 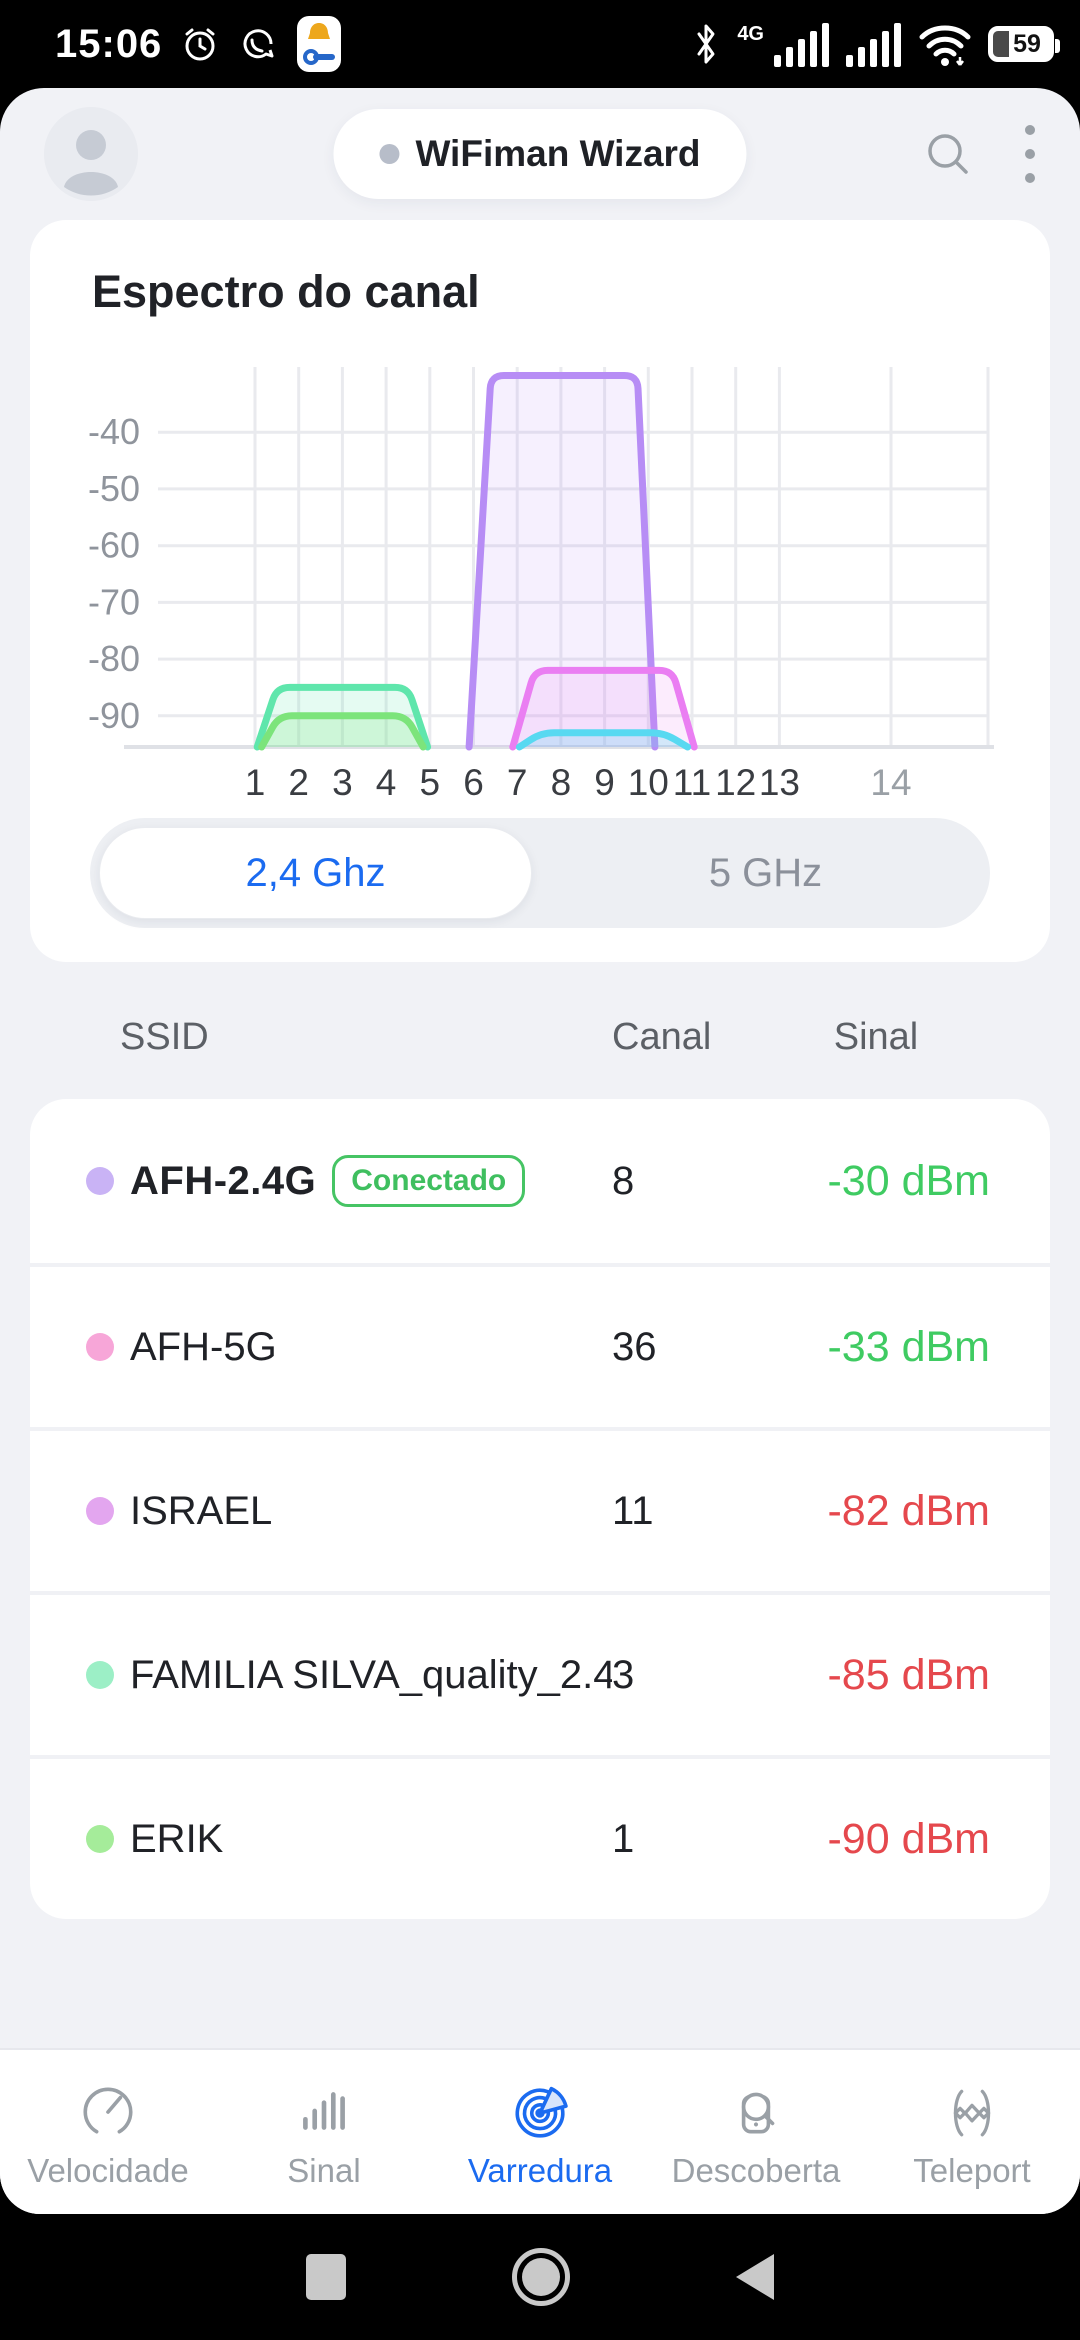 I want to click on bluetooth-icon, so click(x=706, y=44).